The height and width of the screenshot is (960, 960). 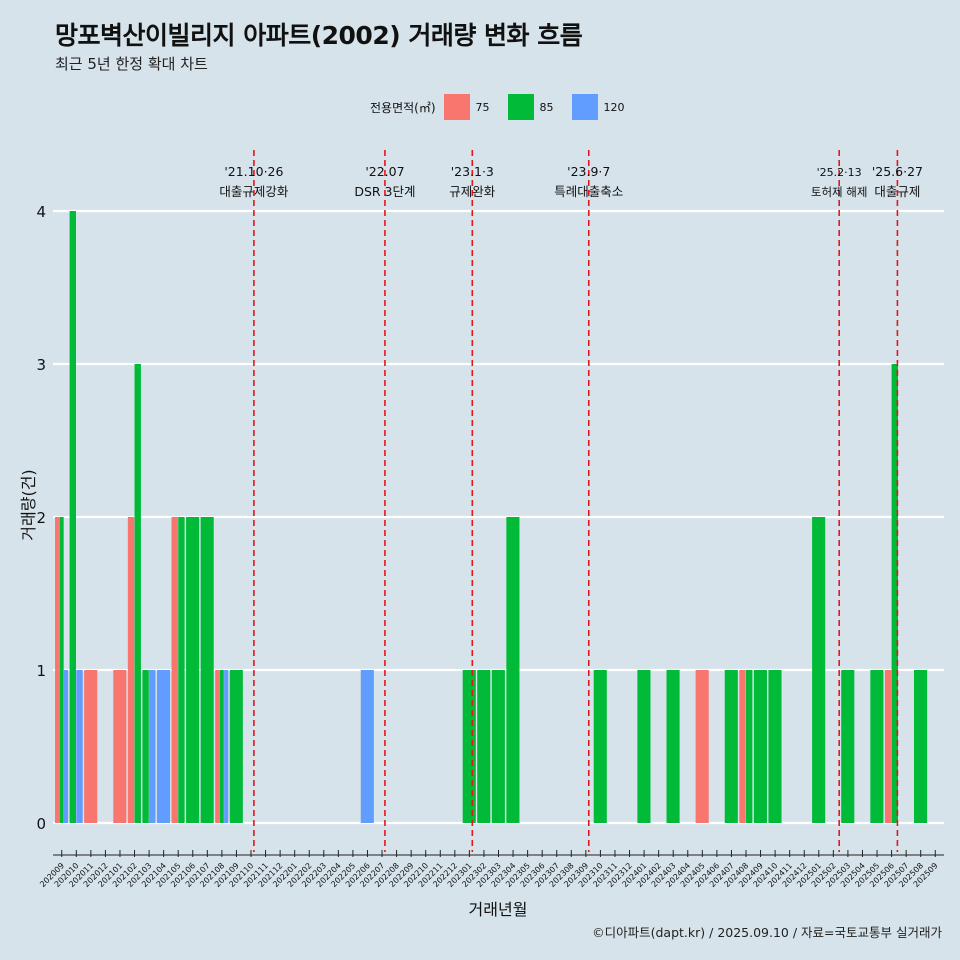 I want to click on y-tick-label: 1, so click(x=41, y=671).